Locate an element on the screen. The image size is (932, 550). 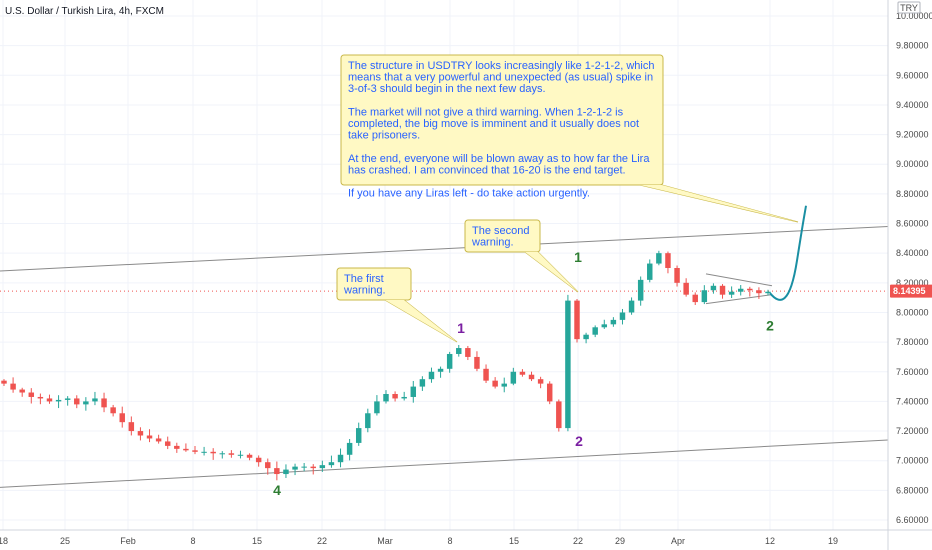
note-first-warning-box is located at coordinates (374, 284).